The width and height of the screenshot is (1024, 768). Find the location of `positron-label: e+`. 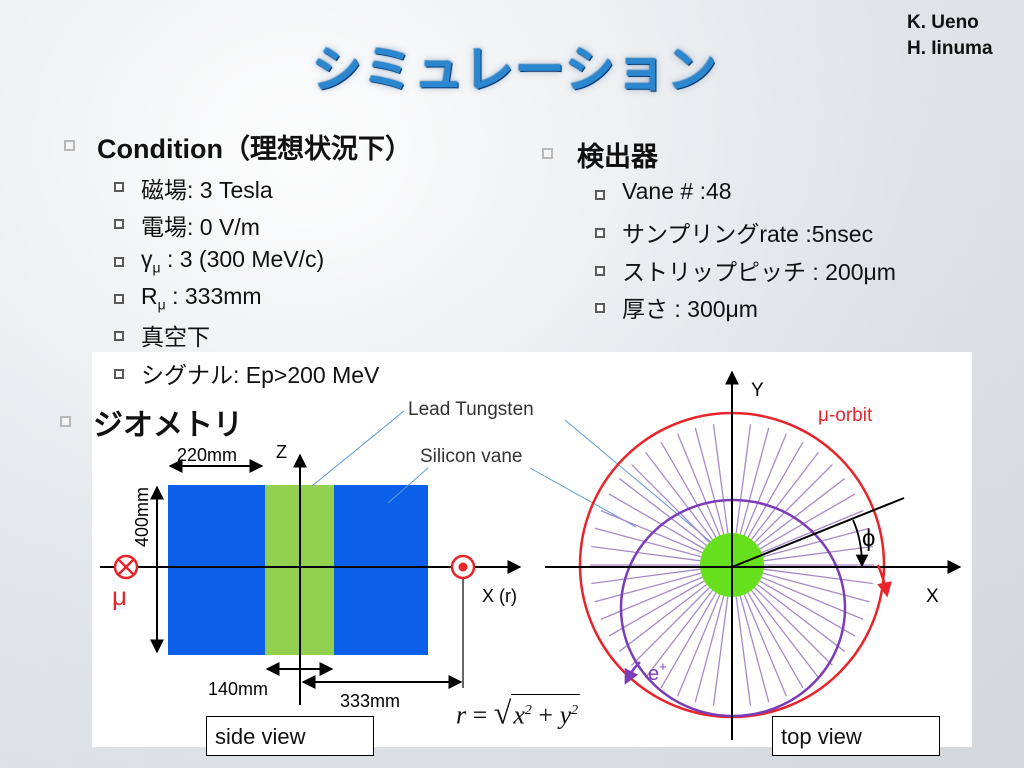

positron-label: e+ is located at coordinates (657, 672).